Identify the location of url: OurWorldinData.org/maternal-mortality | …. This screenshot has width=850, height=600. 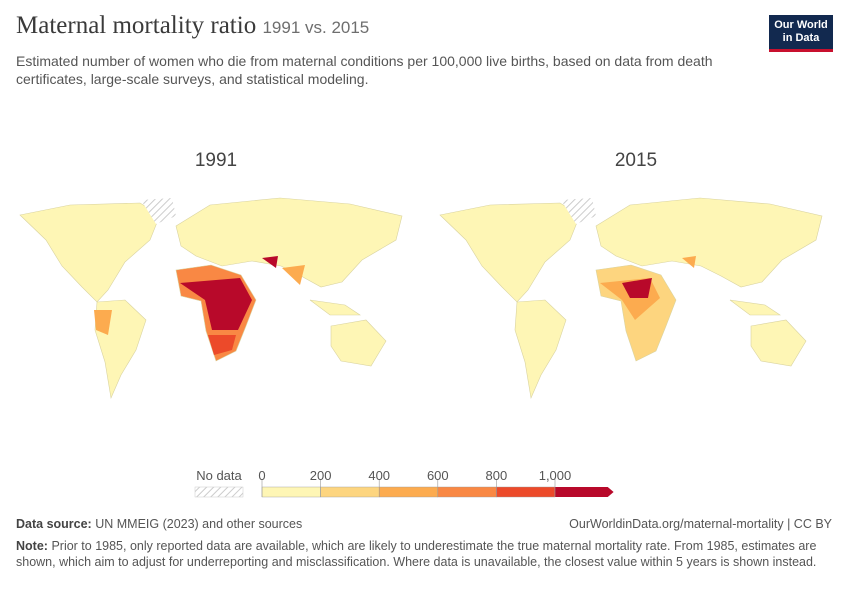
(700, 524).